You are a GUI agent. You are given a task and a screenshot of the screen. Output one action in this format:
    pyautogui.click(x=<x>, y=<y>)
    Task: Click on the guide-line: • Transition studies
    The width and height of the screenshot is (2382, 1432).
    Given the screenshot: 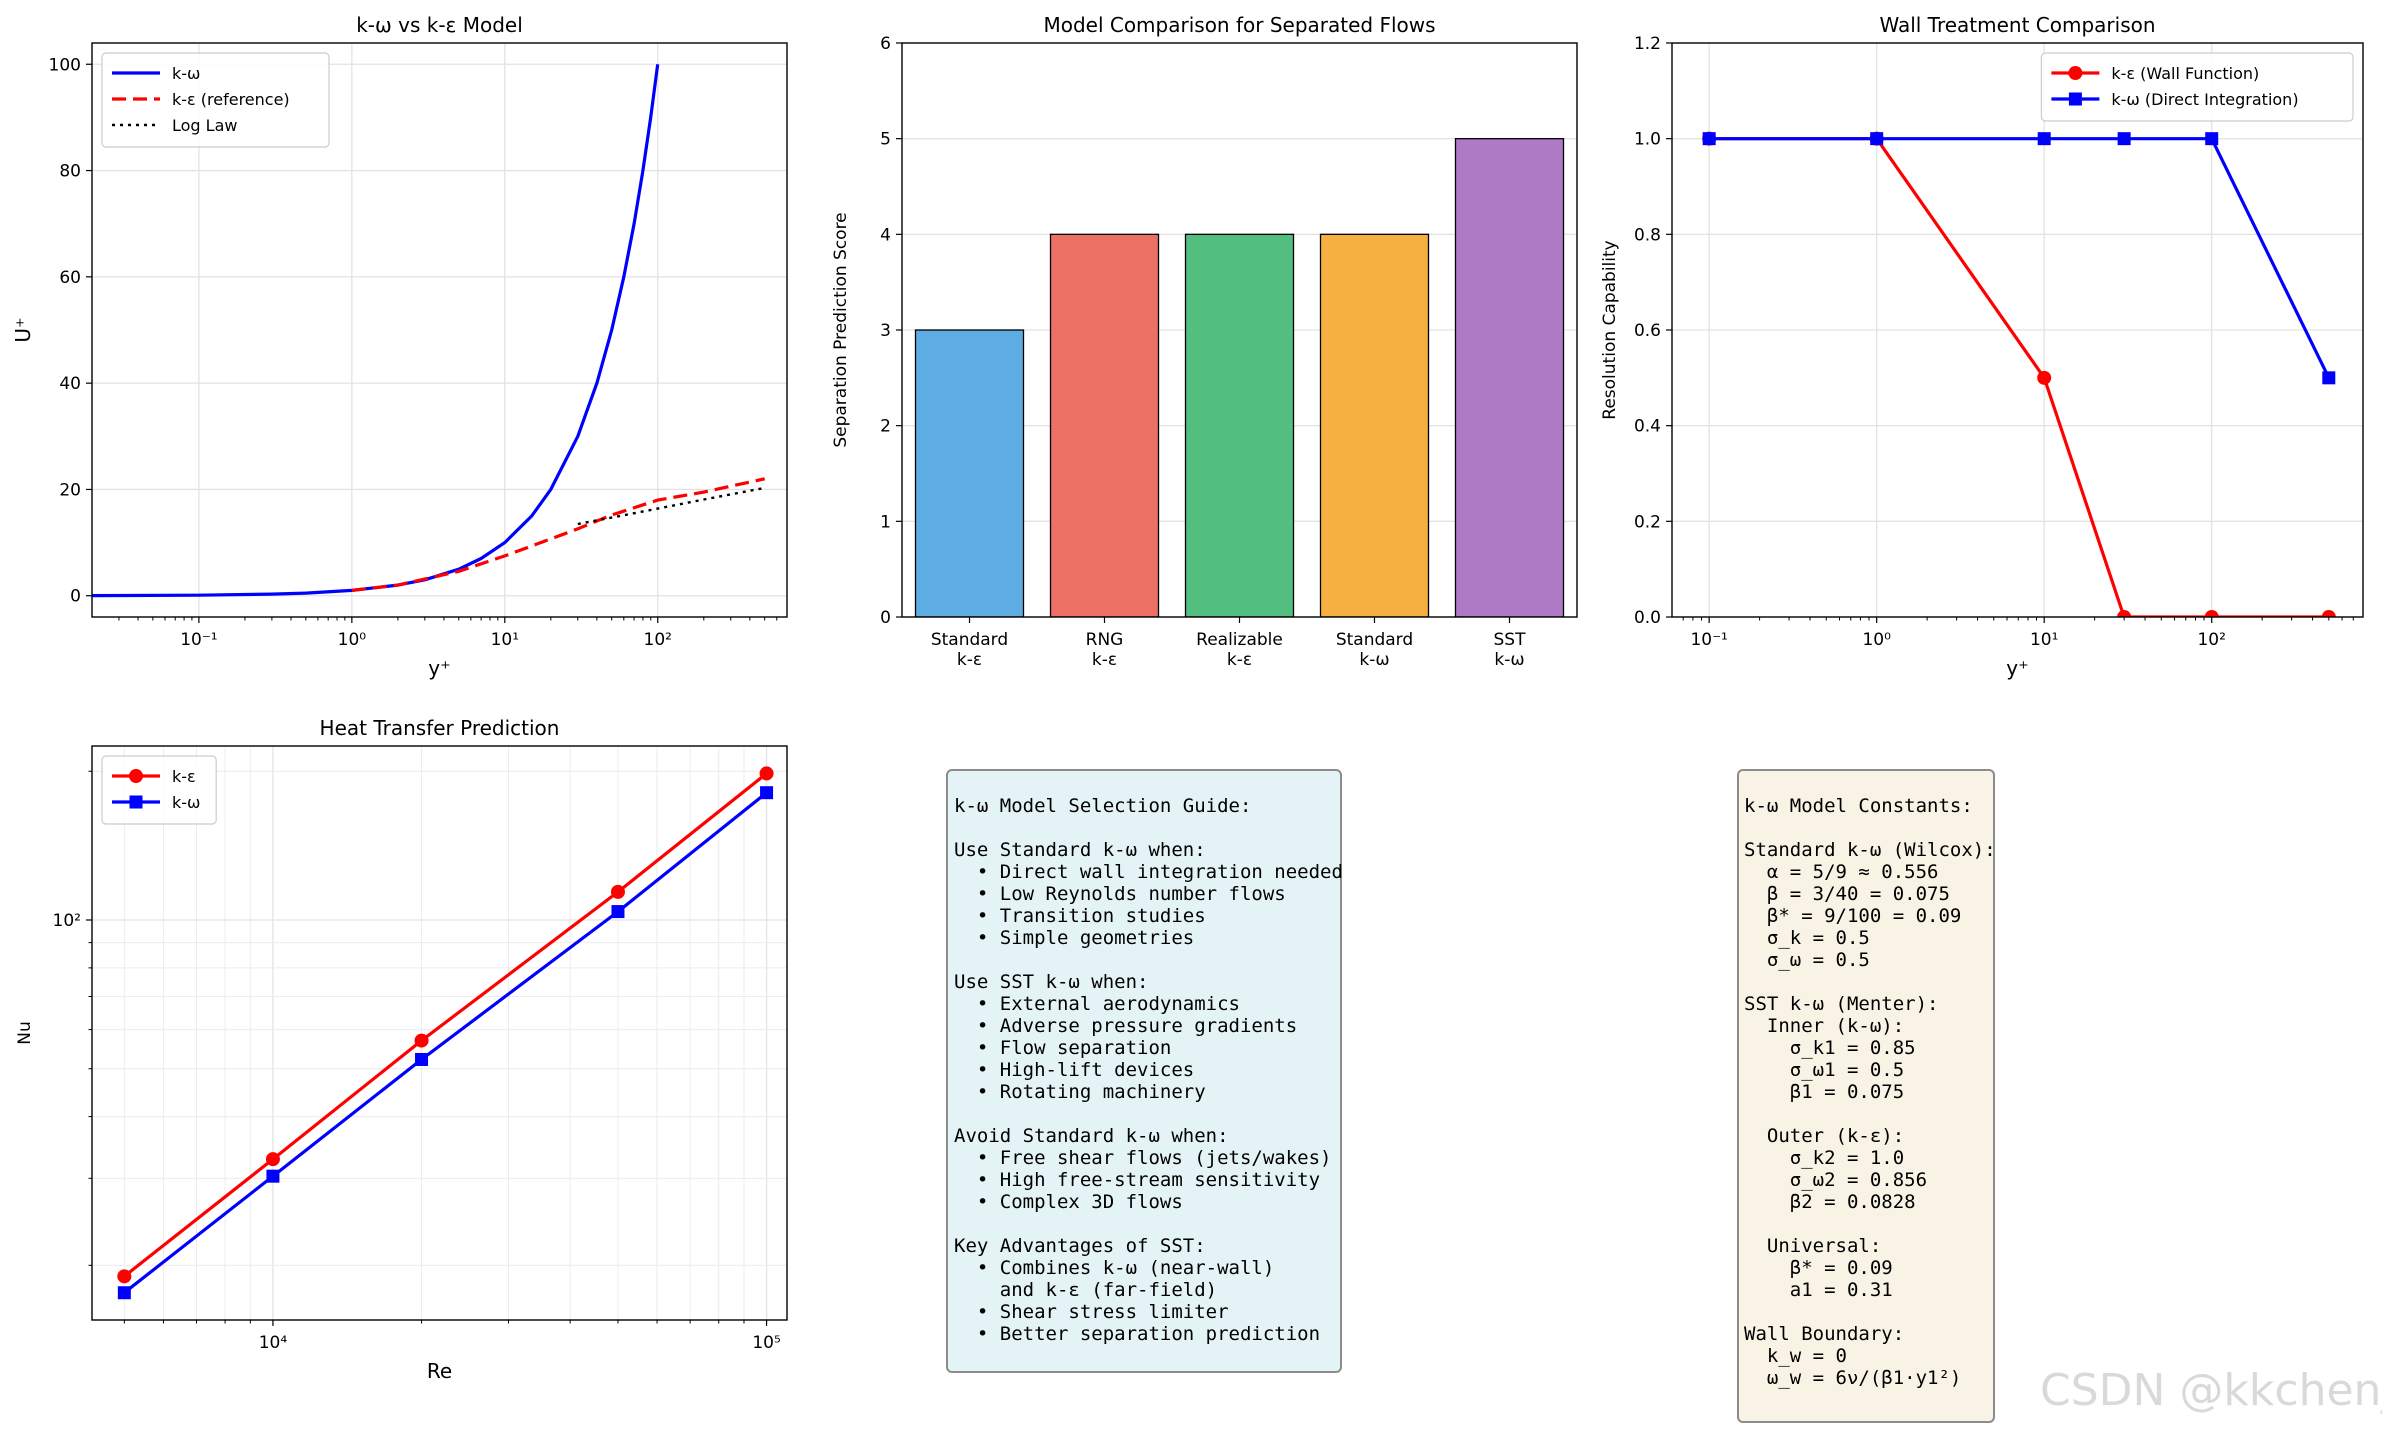 What is the action you would take?
    pyautogui.click(x=1080, y=916)
    